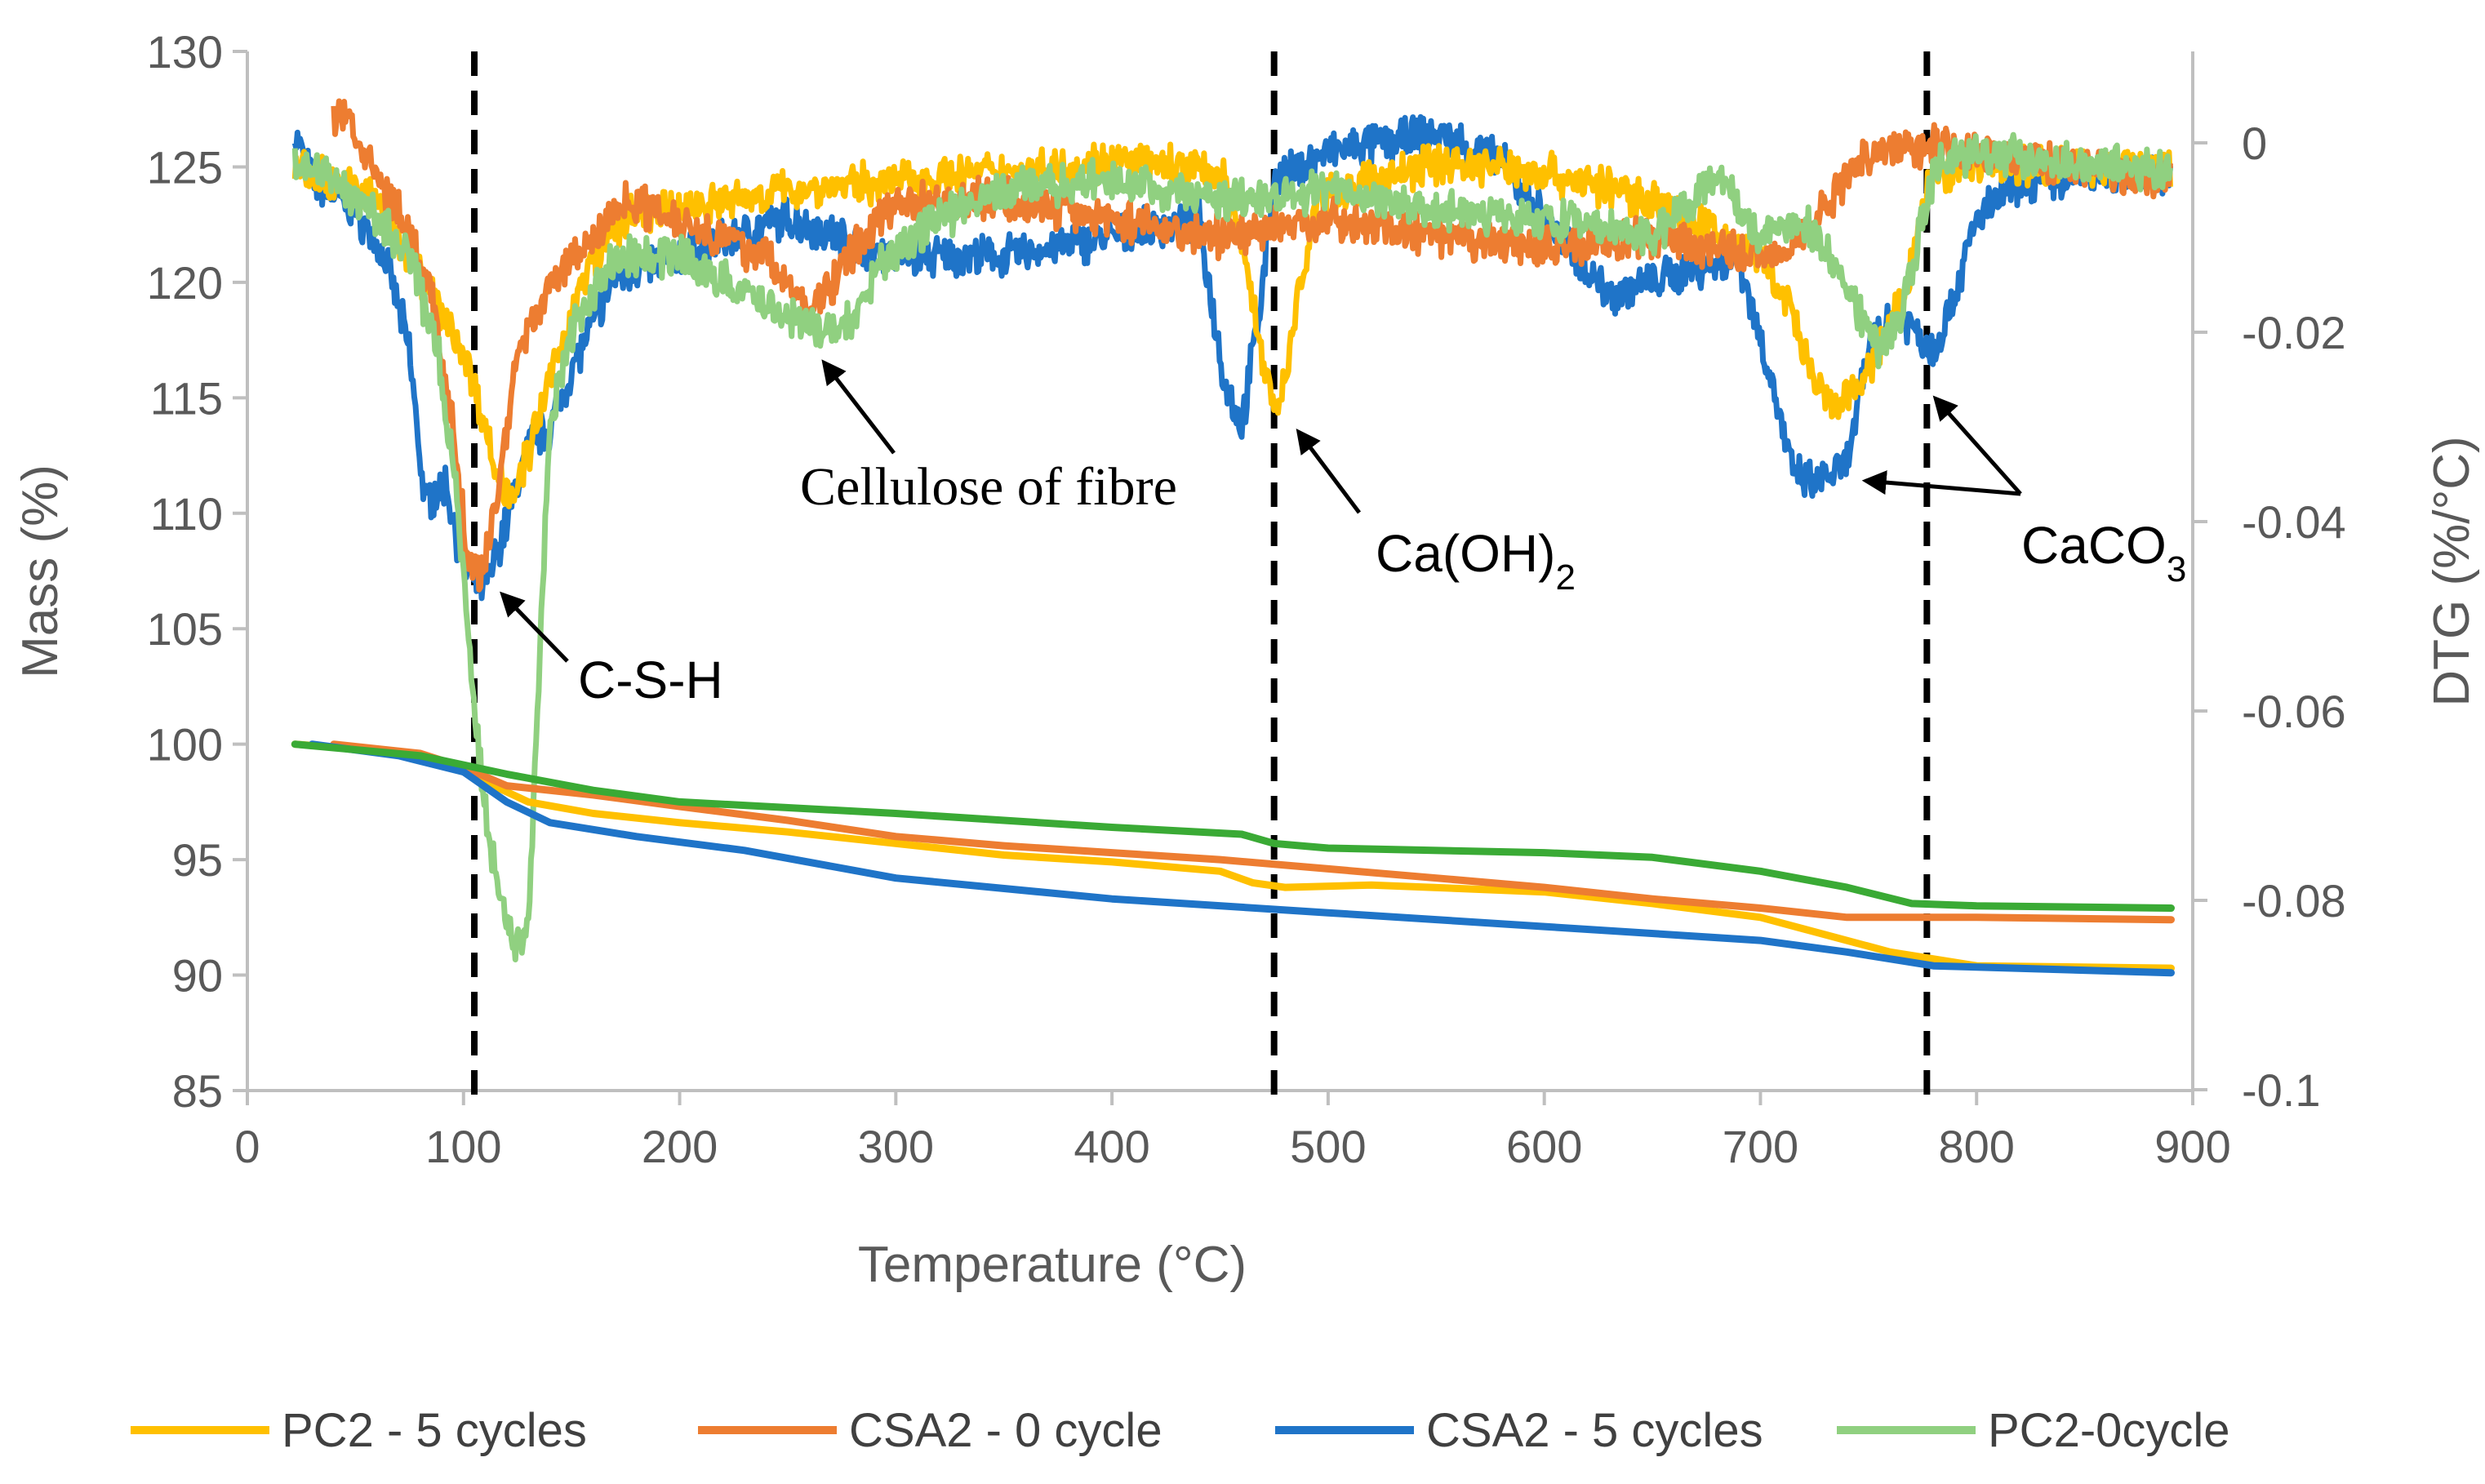  I want to click on x-tick-label: 800, so click(1977, 1146).